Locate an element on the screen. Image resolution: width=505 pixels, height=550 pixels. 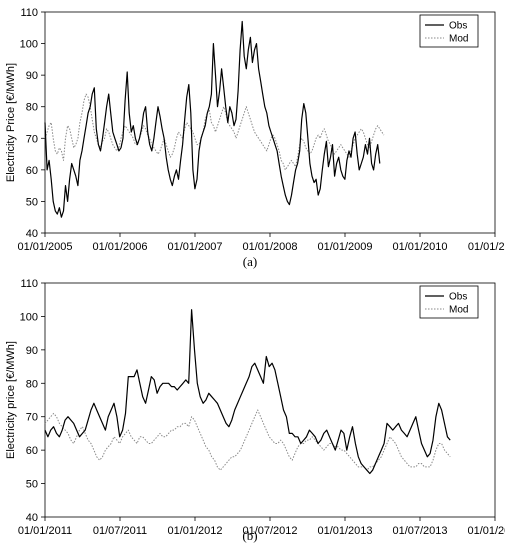
x-tick-label: 01/01/2013 is located at coordinates (344, 531).